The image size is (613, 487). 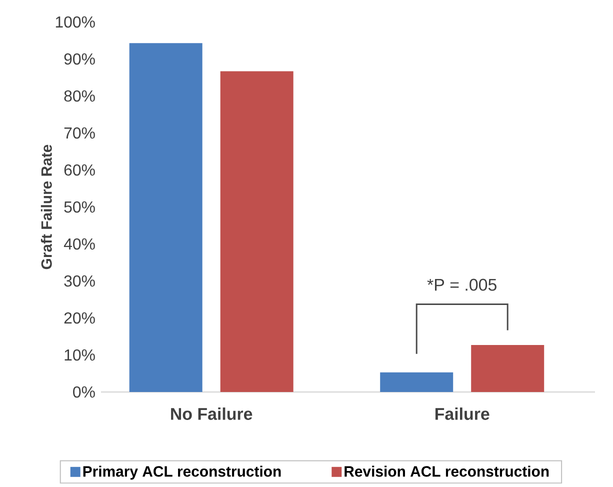 I want to click on y-tick-label: 100%, so click(x=75, y=22).